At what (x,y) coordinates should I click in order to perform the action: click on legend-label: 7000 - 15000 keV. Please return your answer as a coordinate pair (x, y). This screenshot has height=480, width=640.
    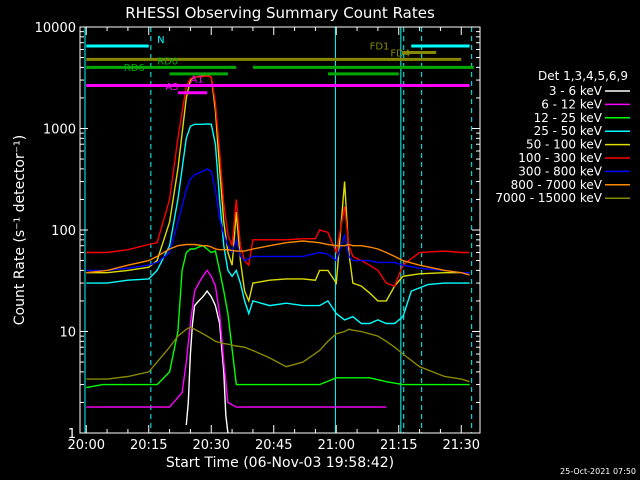
    Looking at the image, I should click on (548, 198).